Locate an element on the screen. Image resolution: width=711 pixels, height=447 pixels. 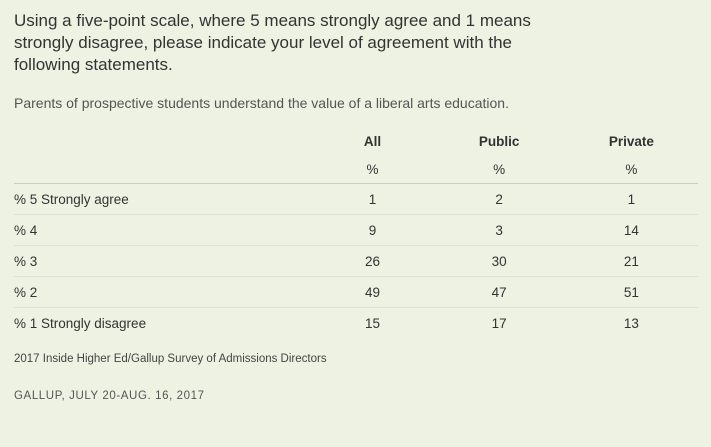
cell-private: 51 is located at coordinates (631, 292).